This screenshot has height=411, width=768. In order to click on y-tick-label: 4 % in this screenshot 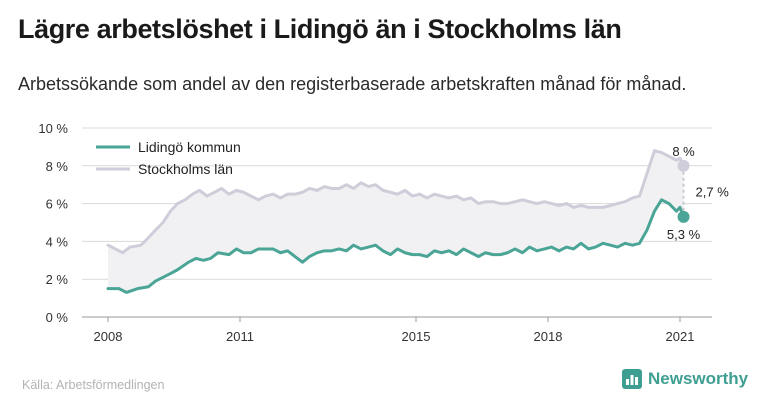, I will do `click(57, 241)`.